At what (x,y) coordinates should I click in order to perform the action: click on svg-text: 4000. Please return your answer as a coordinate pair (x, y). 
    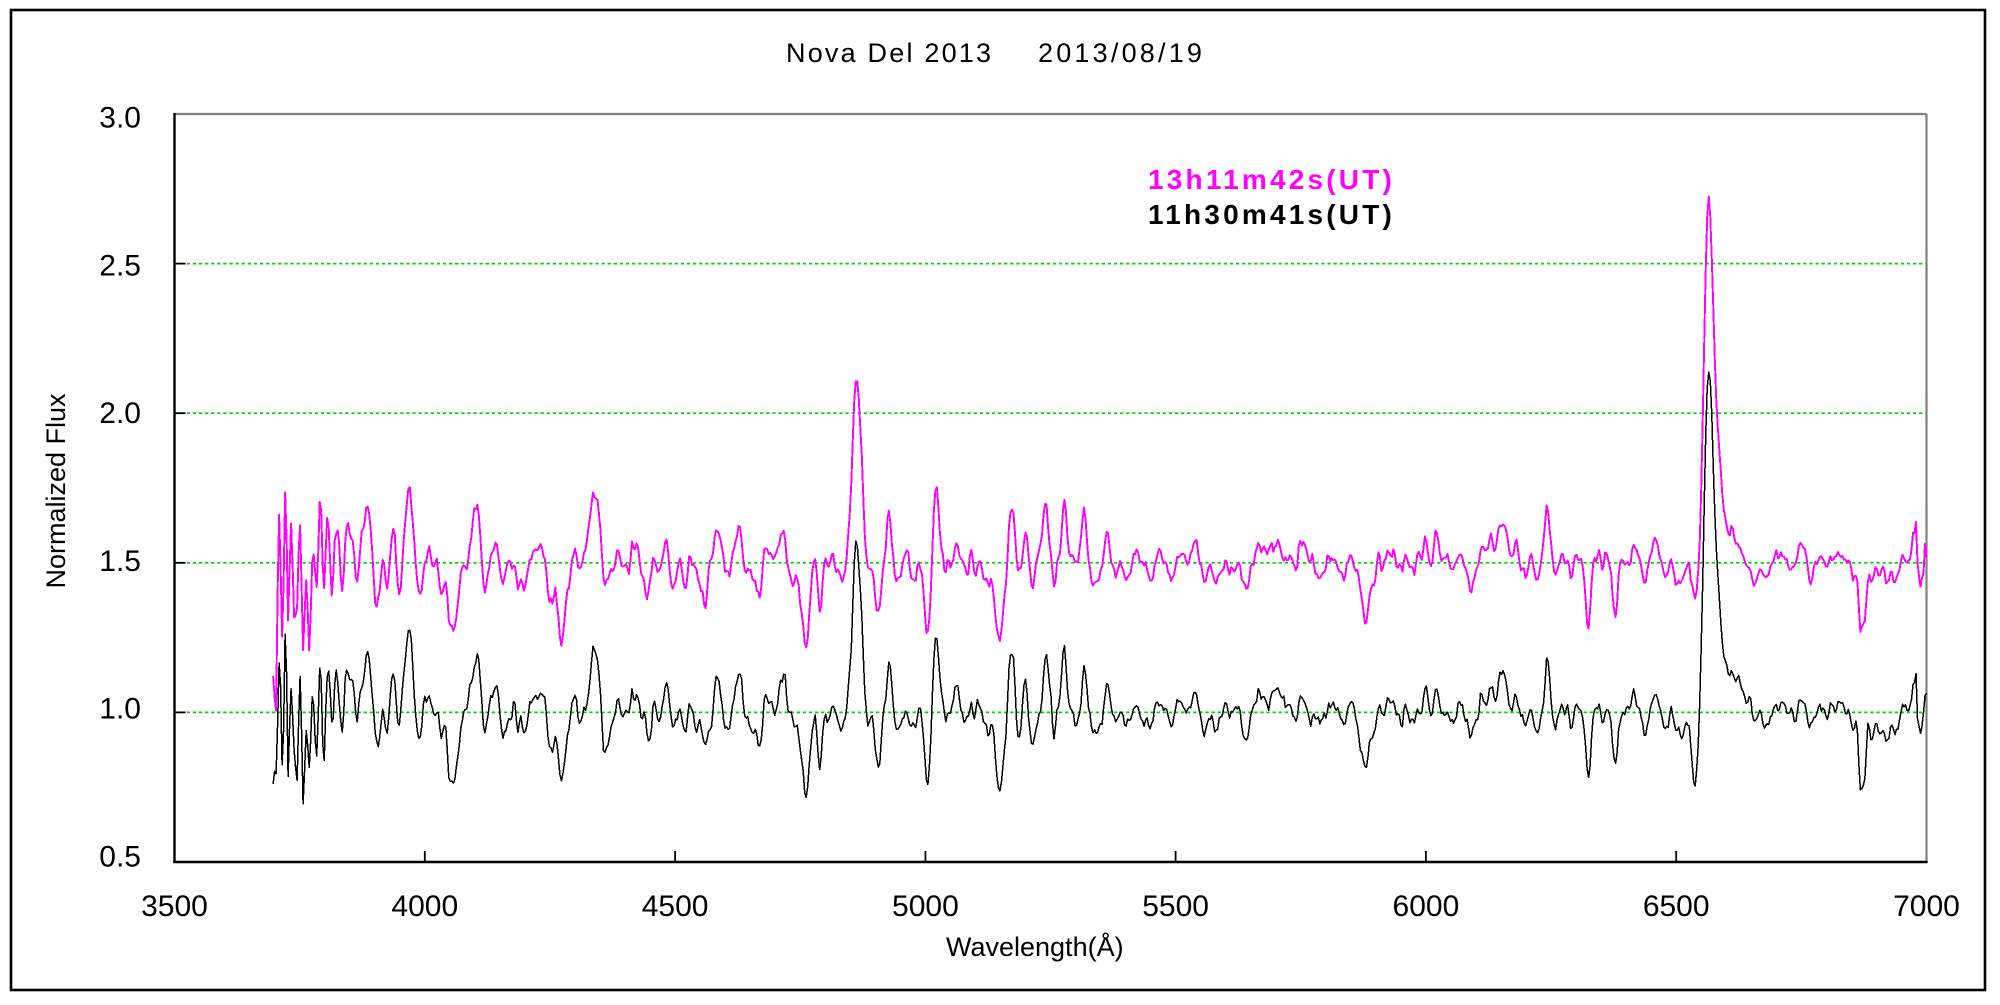
    Looking at the image, I should click on (424, 906).